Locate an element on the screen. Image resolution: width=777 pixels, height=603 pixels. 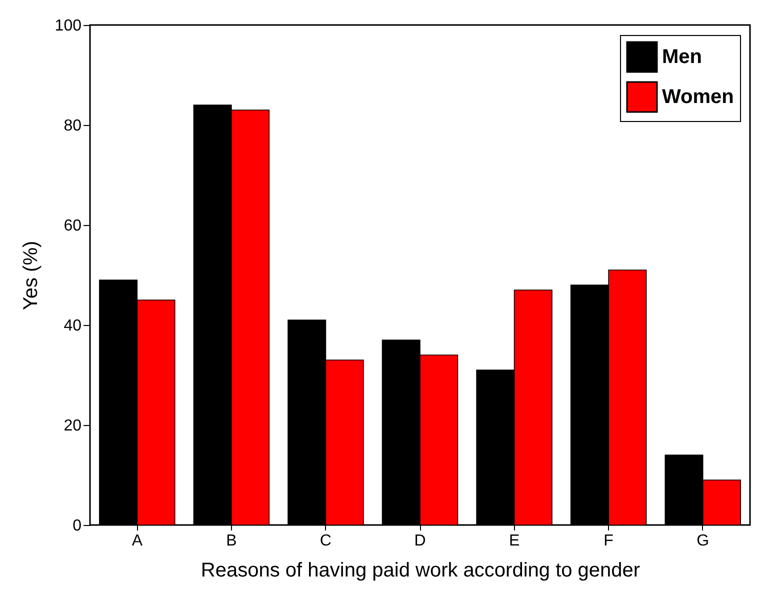
x-tick-label: F is located at coordinates (609, 541).